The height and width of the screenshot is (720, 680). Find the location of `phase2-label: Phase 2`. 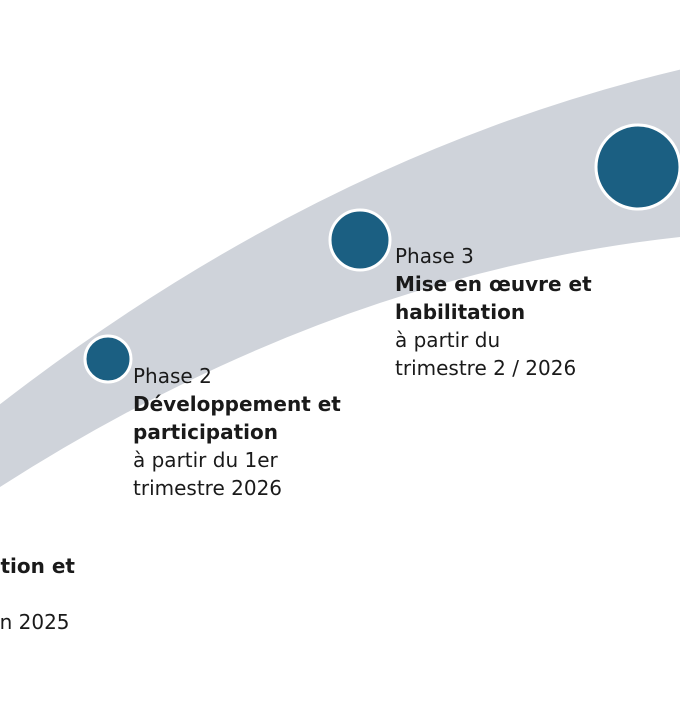

phase2-label: Phase 2 is located at coordinates (172, 376).